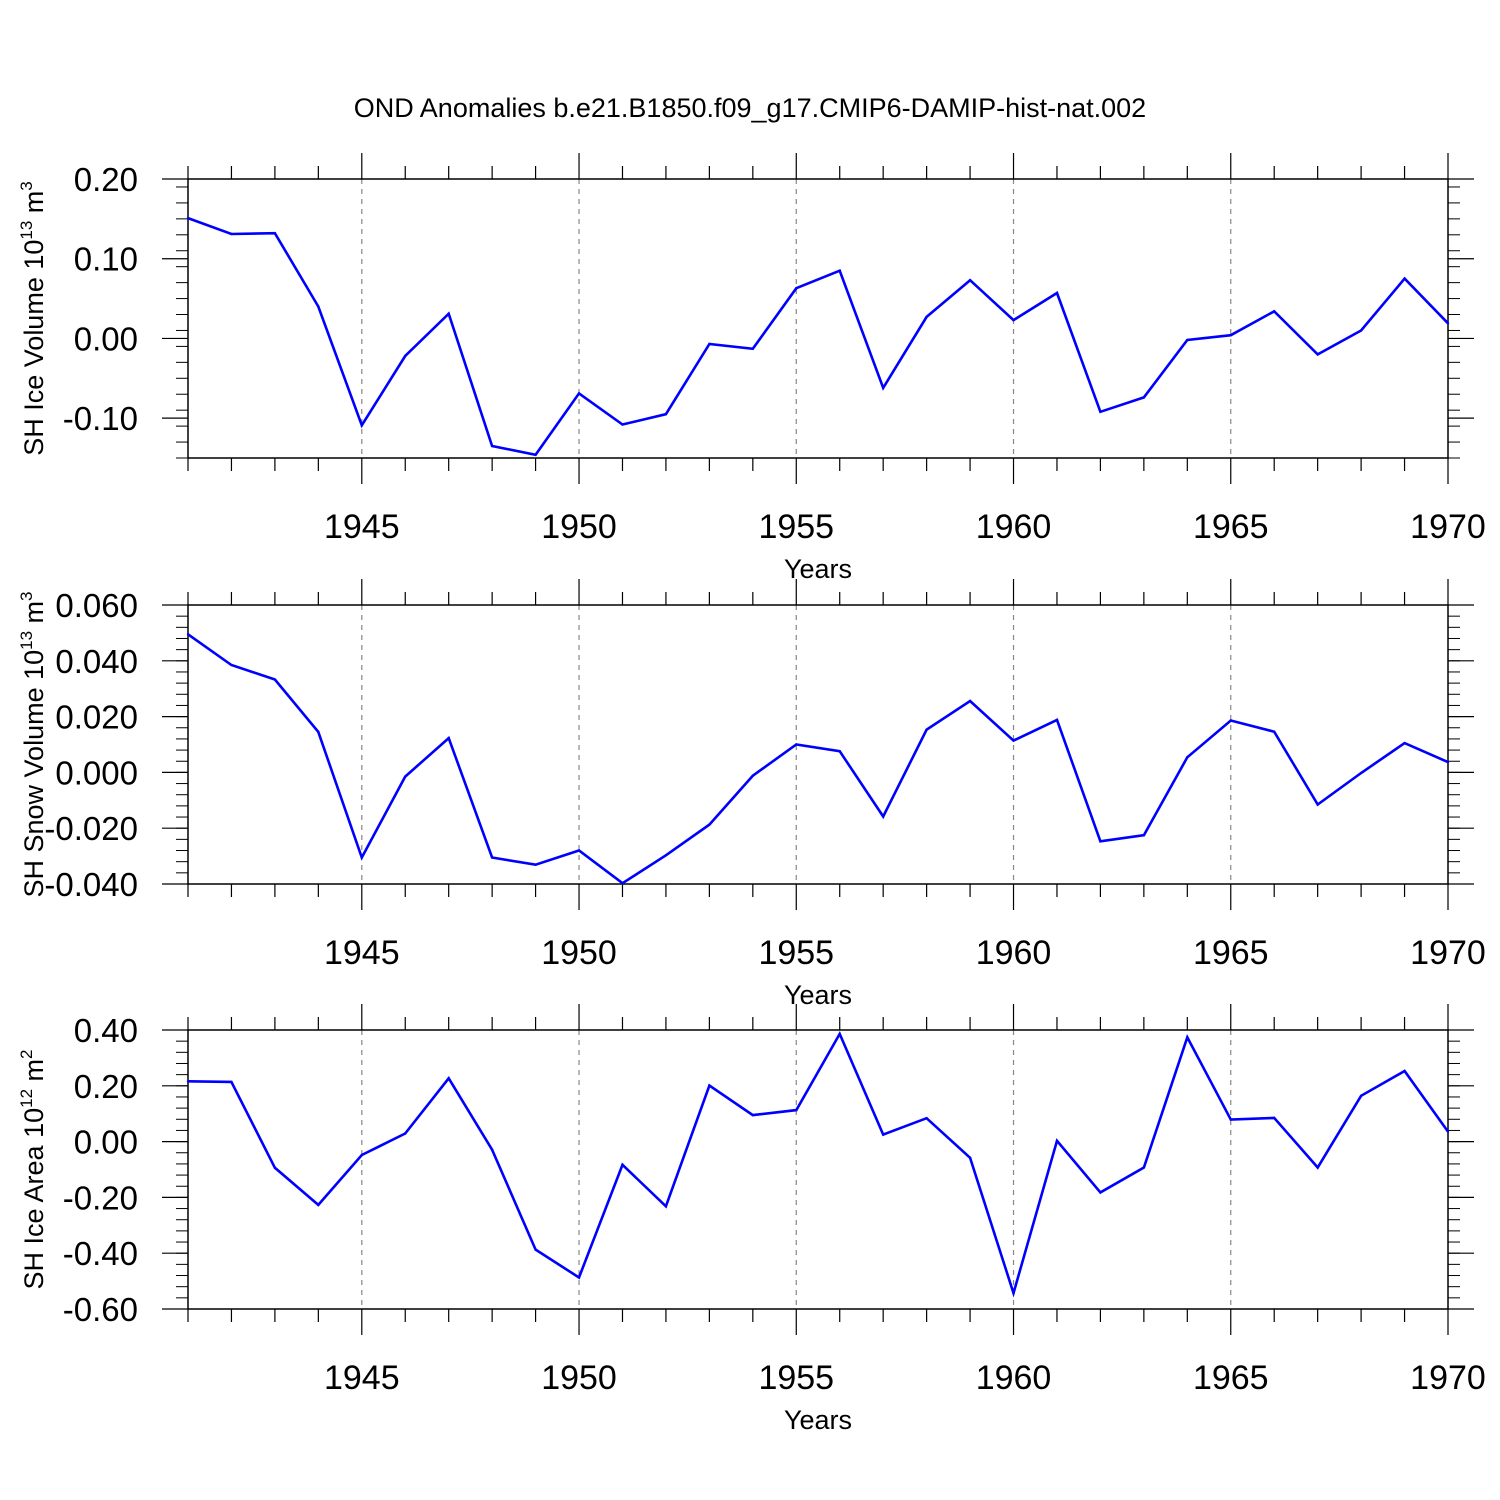  What do you see at coordinates (106, 1030) in the screenshot?
I see `y-tick-label: 0.40` at bounding box center [106, 1030].